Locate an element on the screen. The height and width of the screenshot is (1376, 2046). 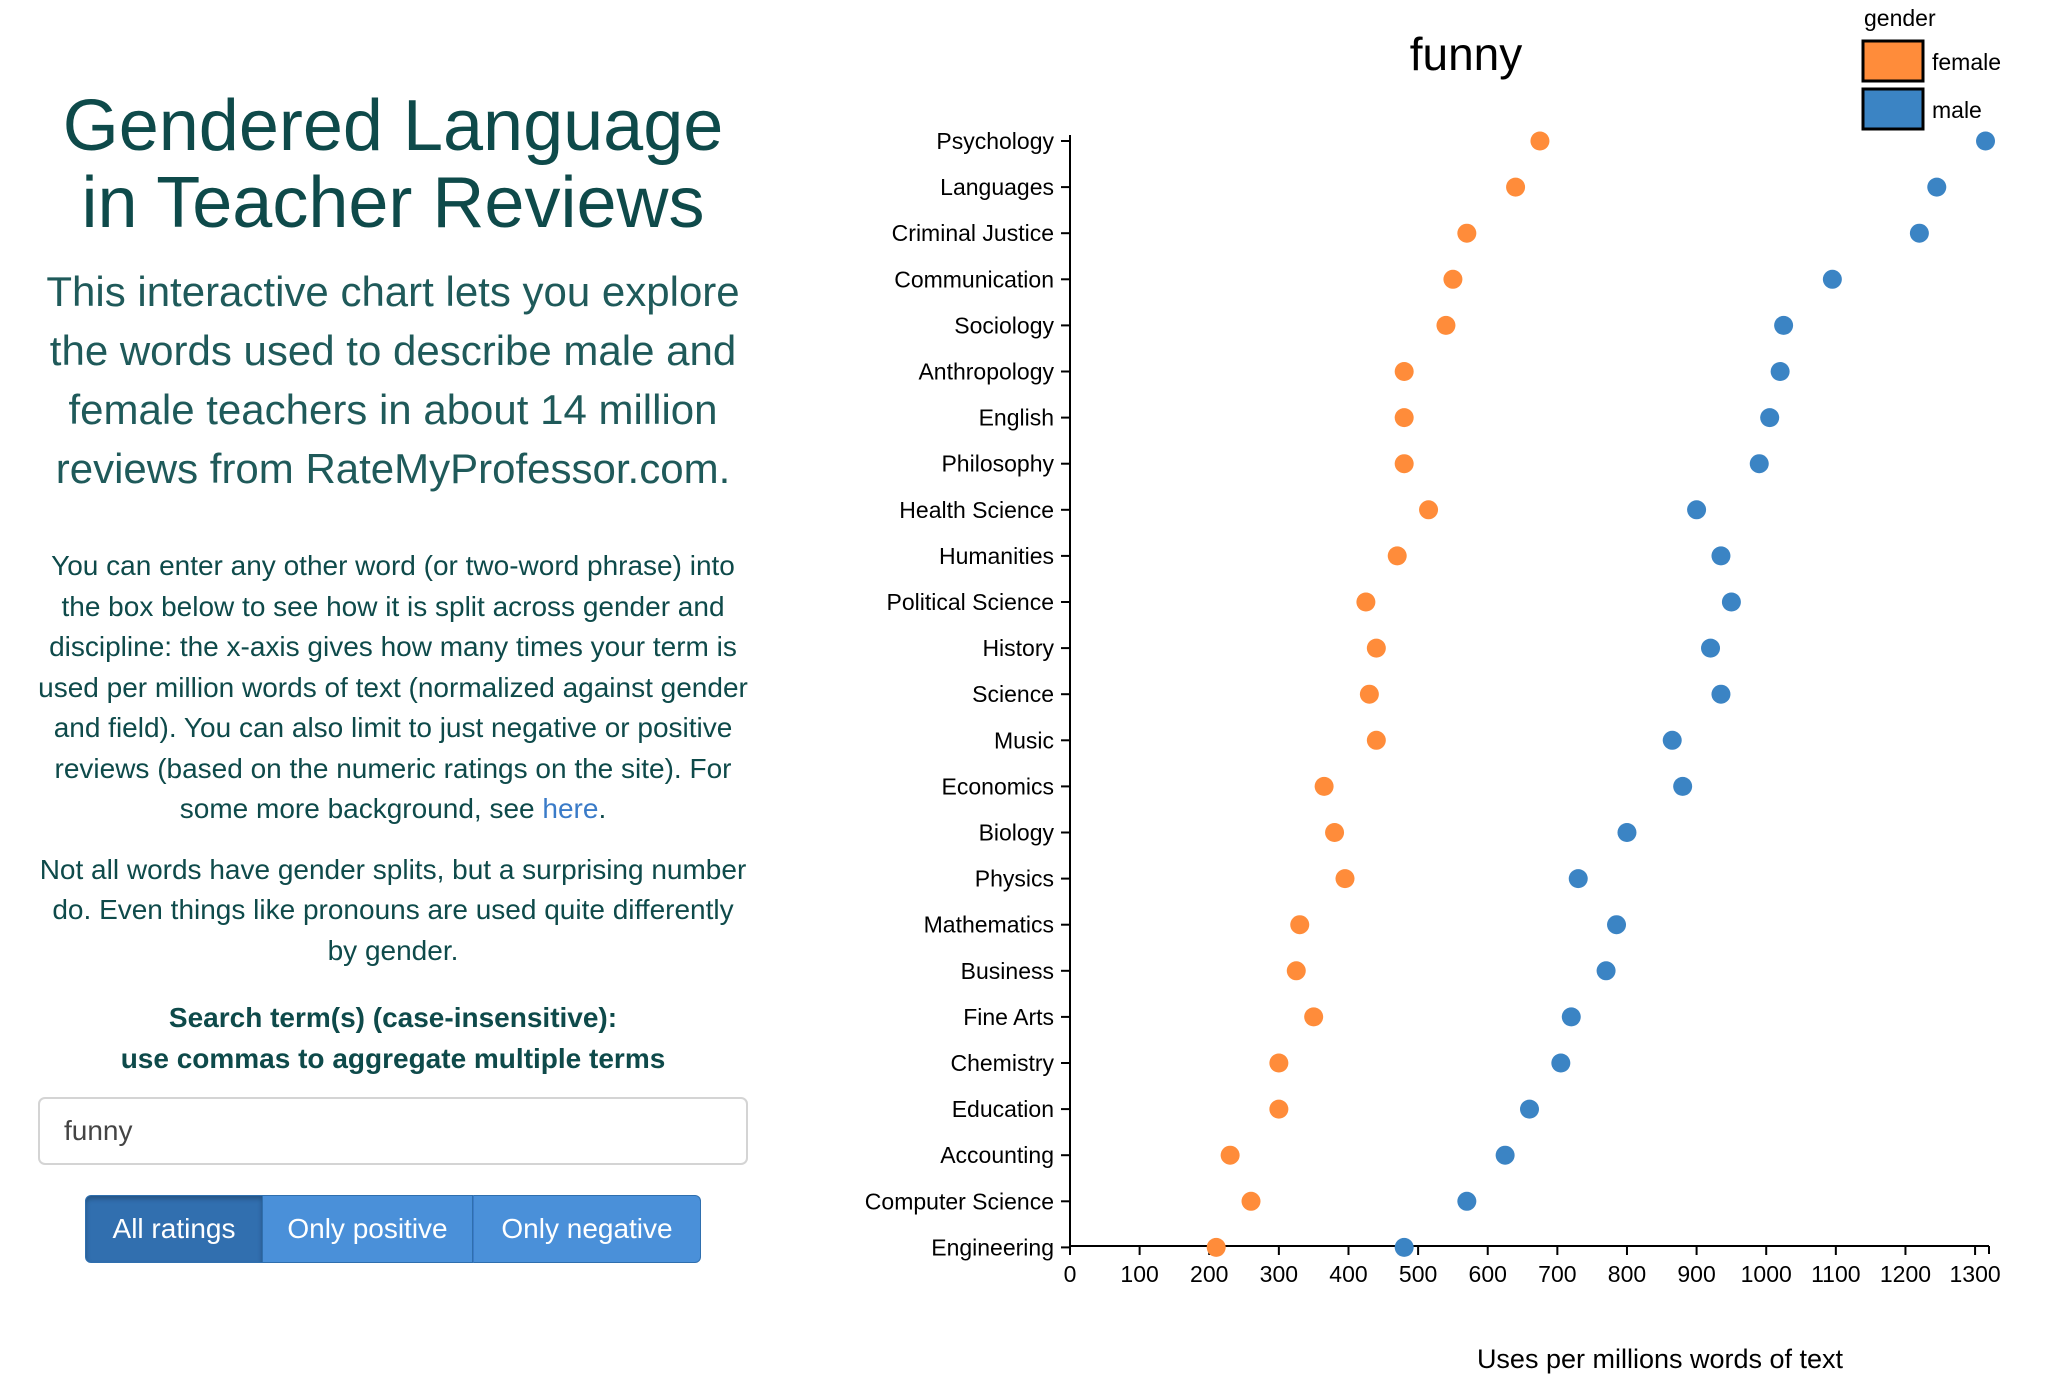
y-tick-label: Humanities is located at coordinates (996, 556).